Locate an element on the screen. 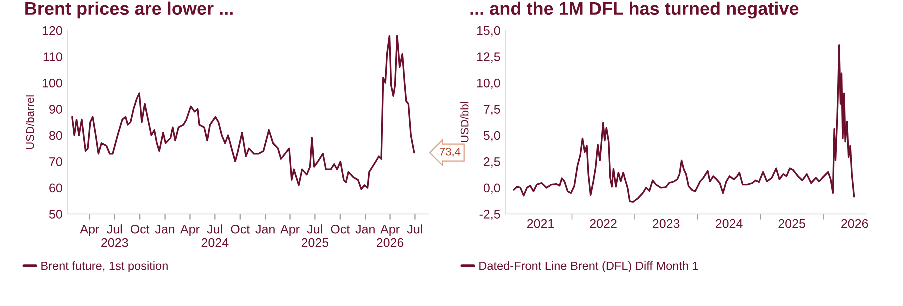 The image size is (903, 306). chart-title: ... and the 1M DFL has turned negative is located at coordinates (634, 10).